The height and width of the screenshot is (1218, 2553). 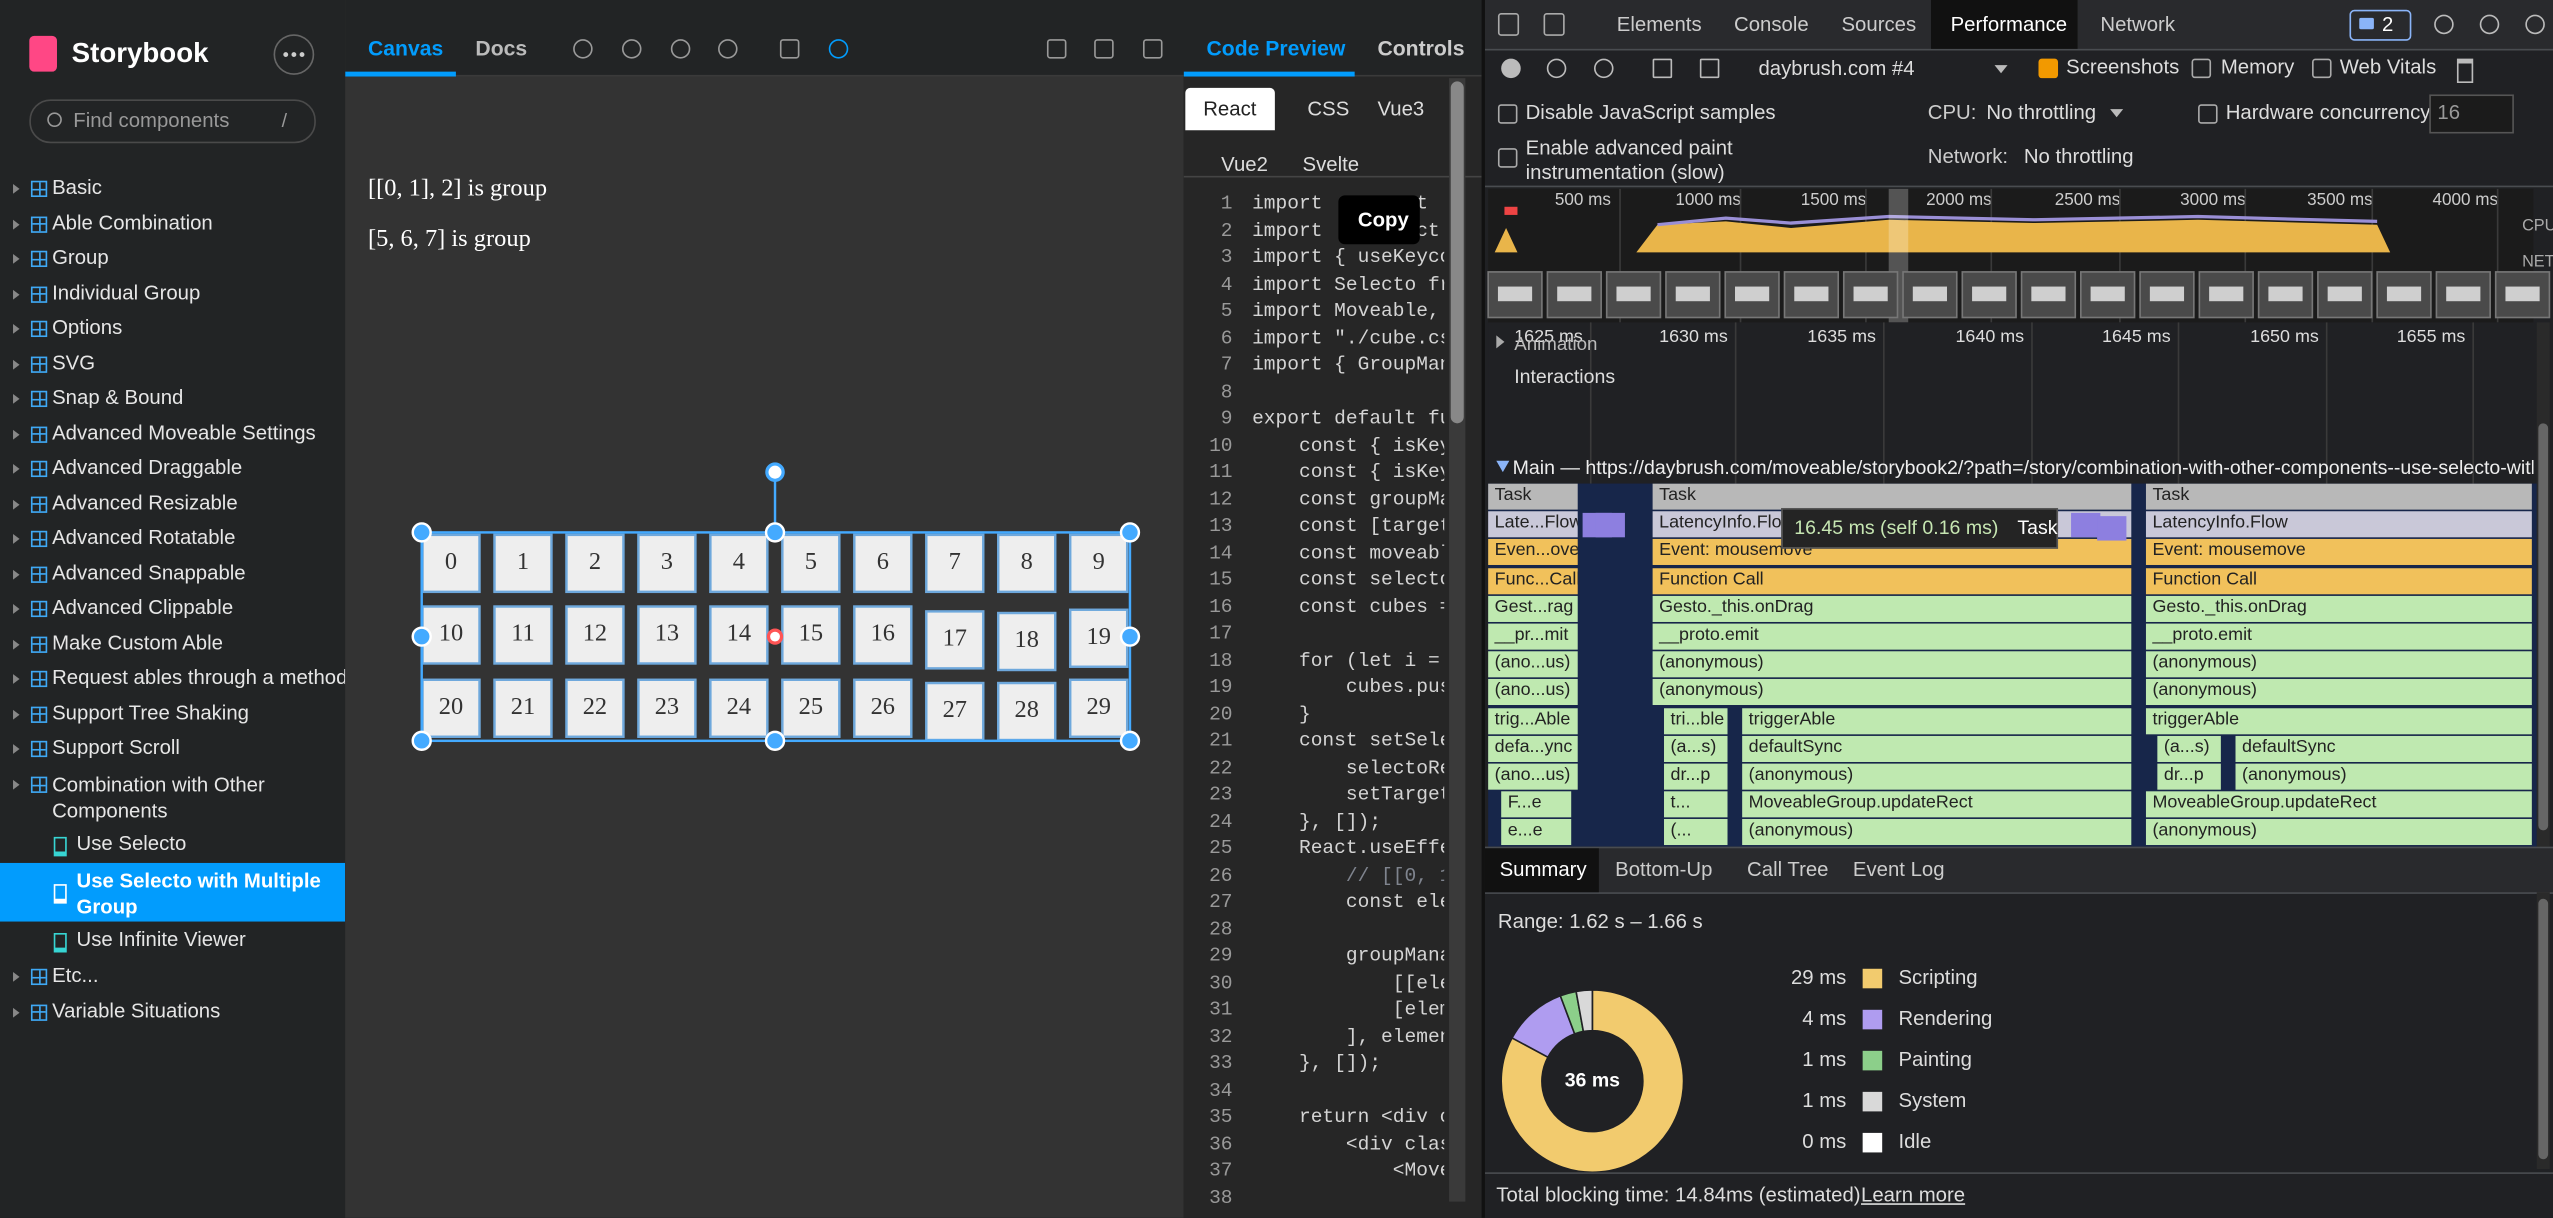 What do you see at coordinates (118, 397) in the screenshot?
I see `nav-item: Snap & Bound` at bounding box center [118, 397].